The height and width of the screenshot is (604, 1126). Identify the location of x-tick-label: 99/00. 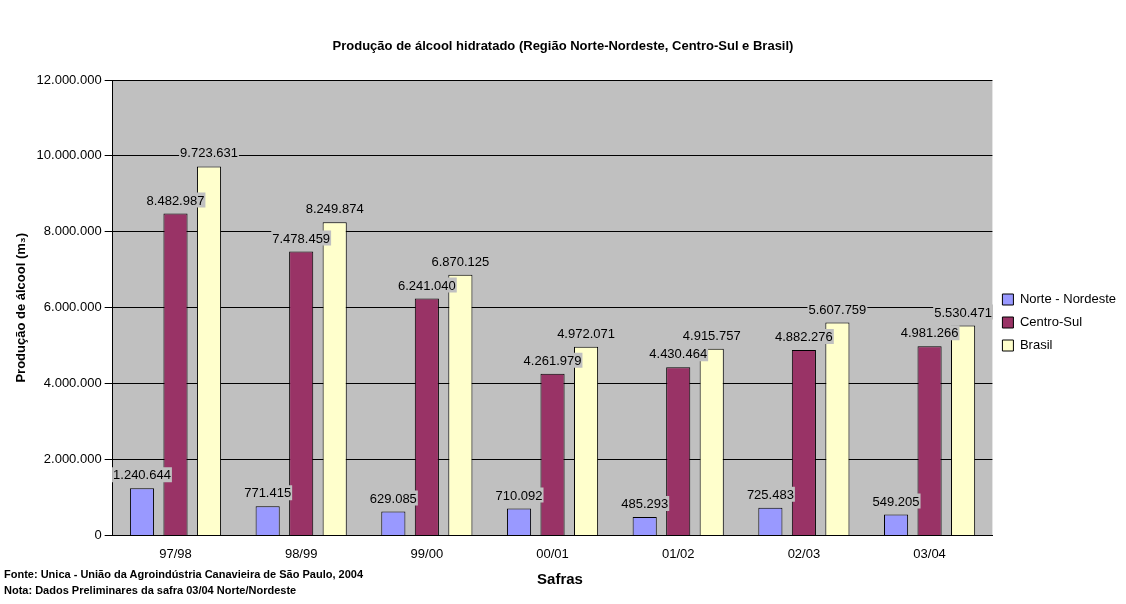
(427, 553).